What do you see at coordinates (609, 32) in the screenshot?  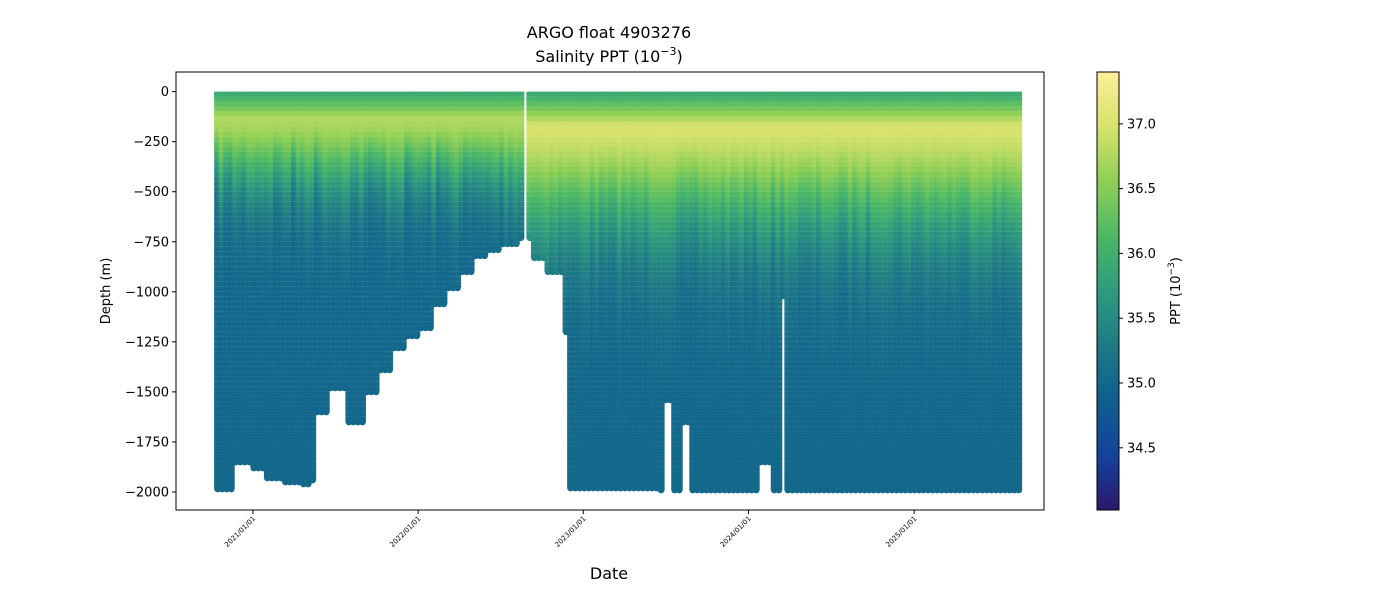 I see `chart-title: ARGO float 4903276` at bounding box center [609, 32].